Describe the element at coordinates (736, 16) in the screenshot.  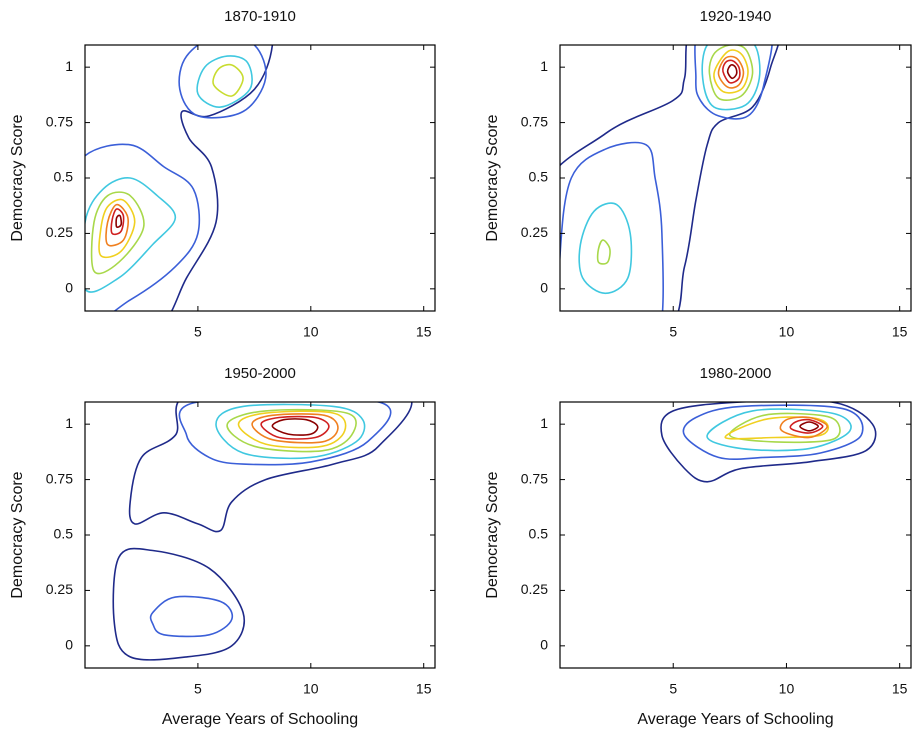
I see `panel-title: 1920-1940` at that location.